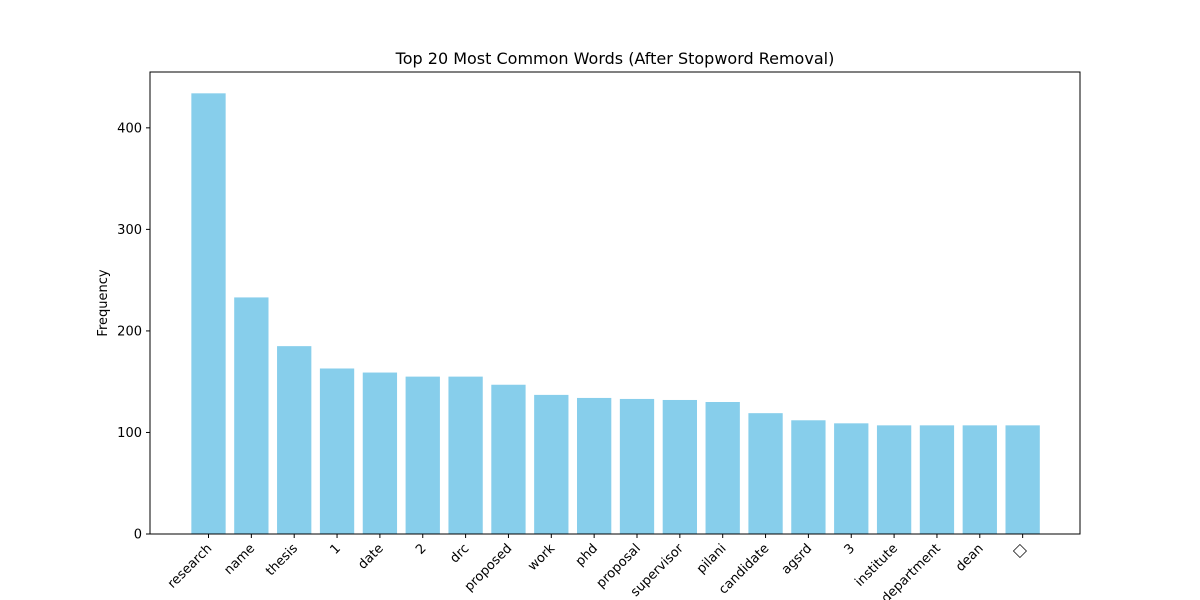  Describe the element at coordinates (587, 555) in the screenshot. I see `x-tick-label: phd` at that location.